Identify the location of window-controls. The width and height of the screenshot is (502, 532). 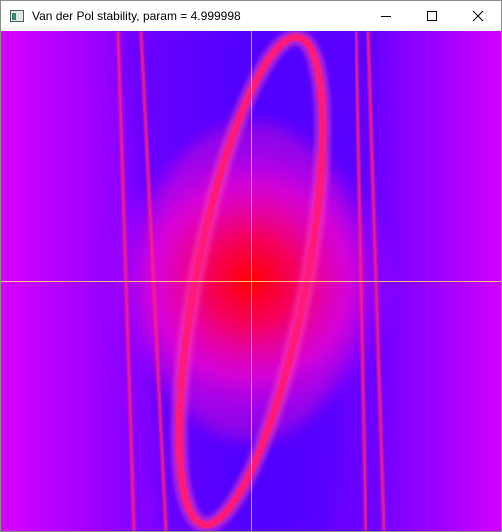
(432, 16).